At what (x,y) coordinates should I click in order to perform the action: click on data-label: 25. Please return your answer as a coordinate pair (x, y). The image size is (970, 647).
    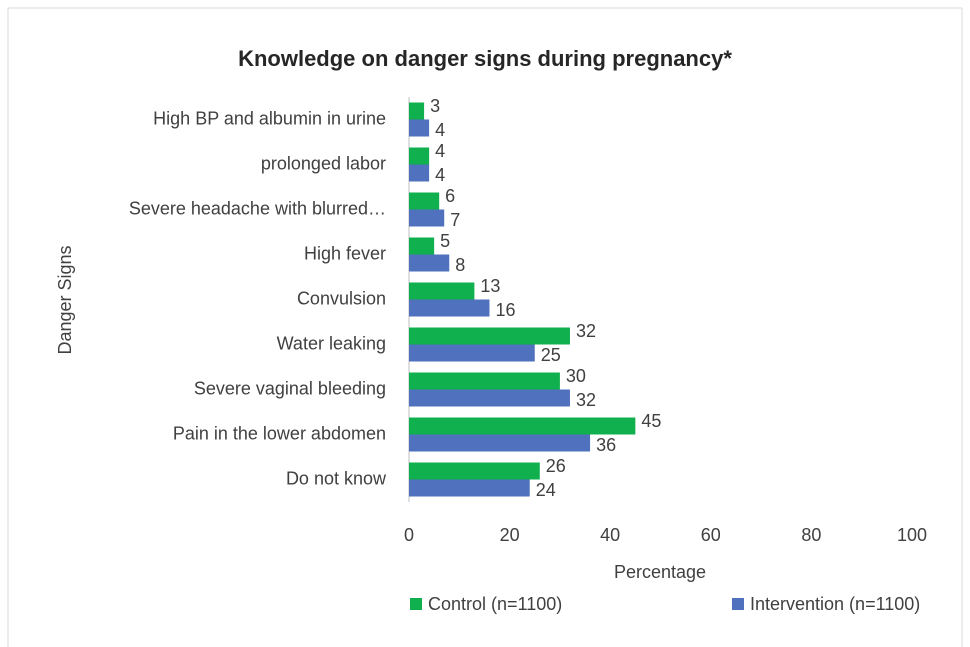
    Looking at the image, I should click on (551, 355).